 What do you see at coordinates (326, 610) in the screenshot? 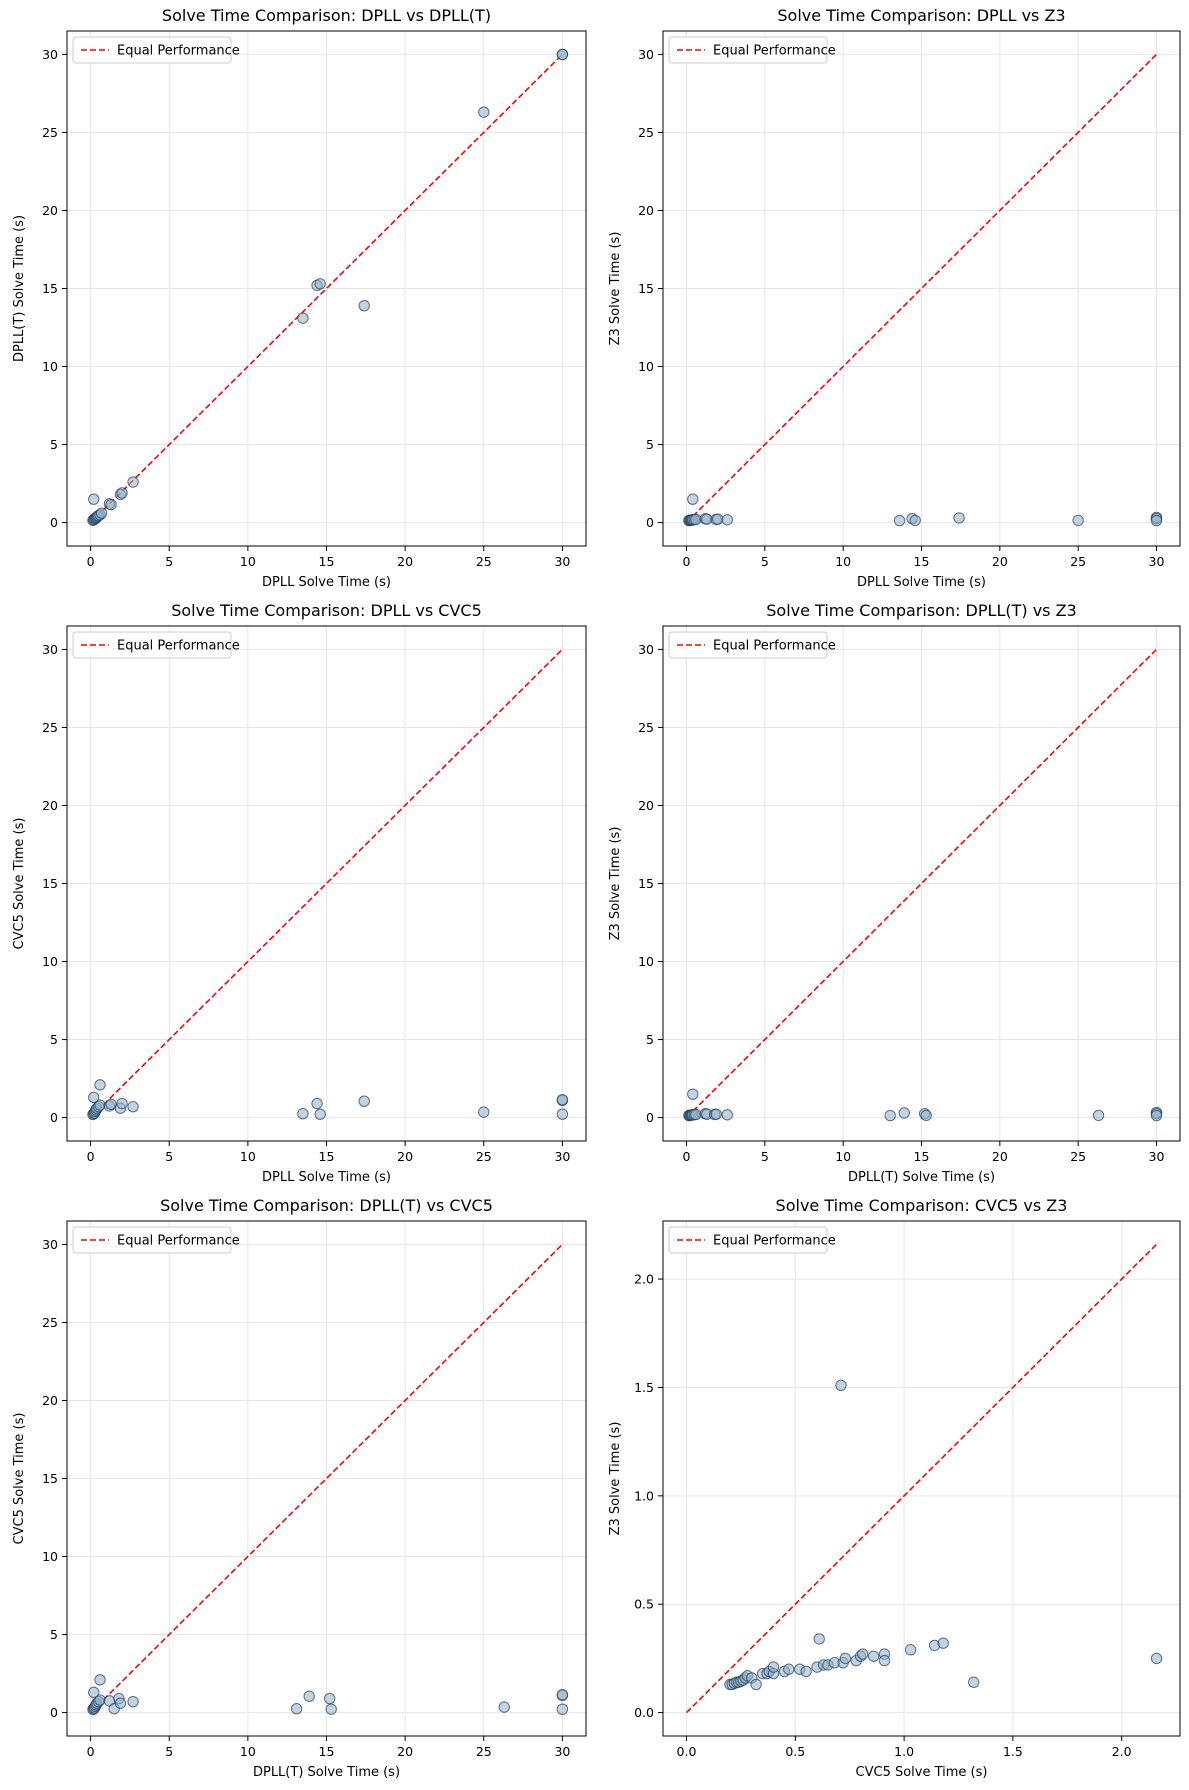
I see `chart-title: Solve Time Comparison: DPLL vs CVC5` at bounding box center [326, 610].